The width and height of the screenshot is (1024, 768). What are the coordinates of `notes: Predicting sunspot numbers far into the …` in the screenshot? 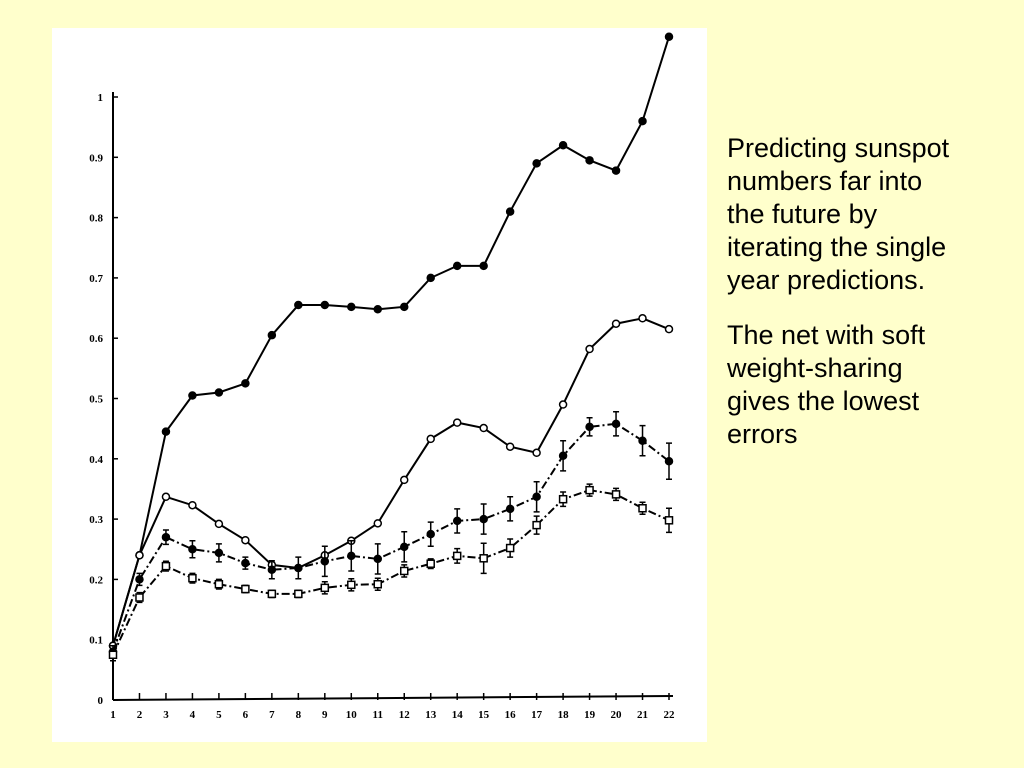 It's located at (843, 302).